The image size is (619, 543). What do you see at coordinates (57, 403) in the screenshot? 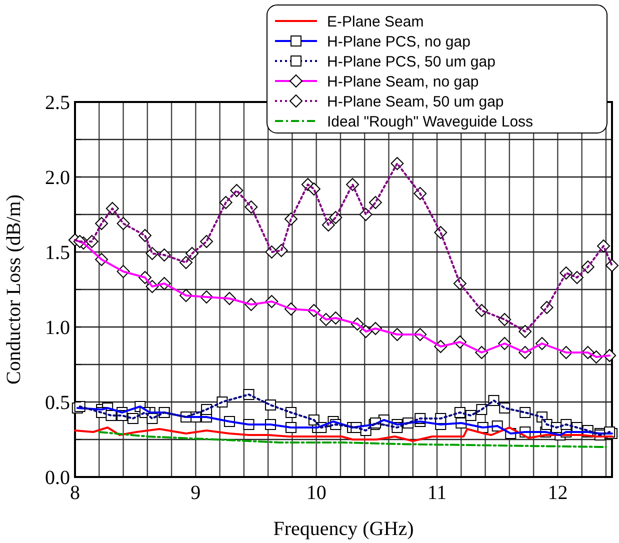
I see `y-tick-label: 0.5` at bounding box center [57, 403].